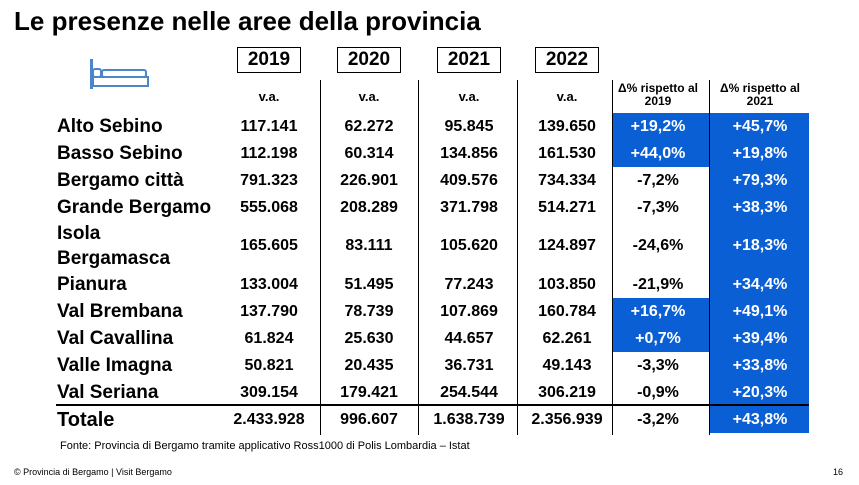  I want to click on value-cell: 1.638.739, so click(469, 419).